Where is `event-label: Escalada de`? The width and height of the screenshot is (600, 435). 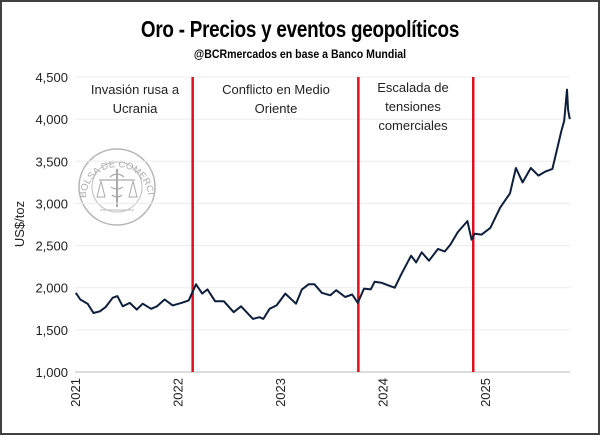 event-label: Escalada de is located at coordinates (413, 87).